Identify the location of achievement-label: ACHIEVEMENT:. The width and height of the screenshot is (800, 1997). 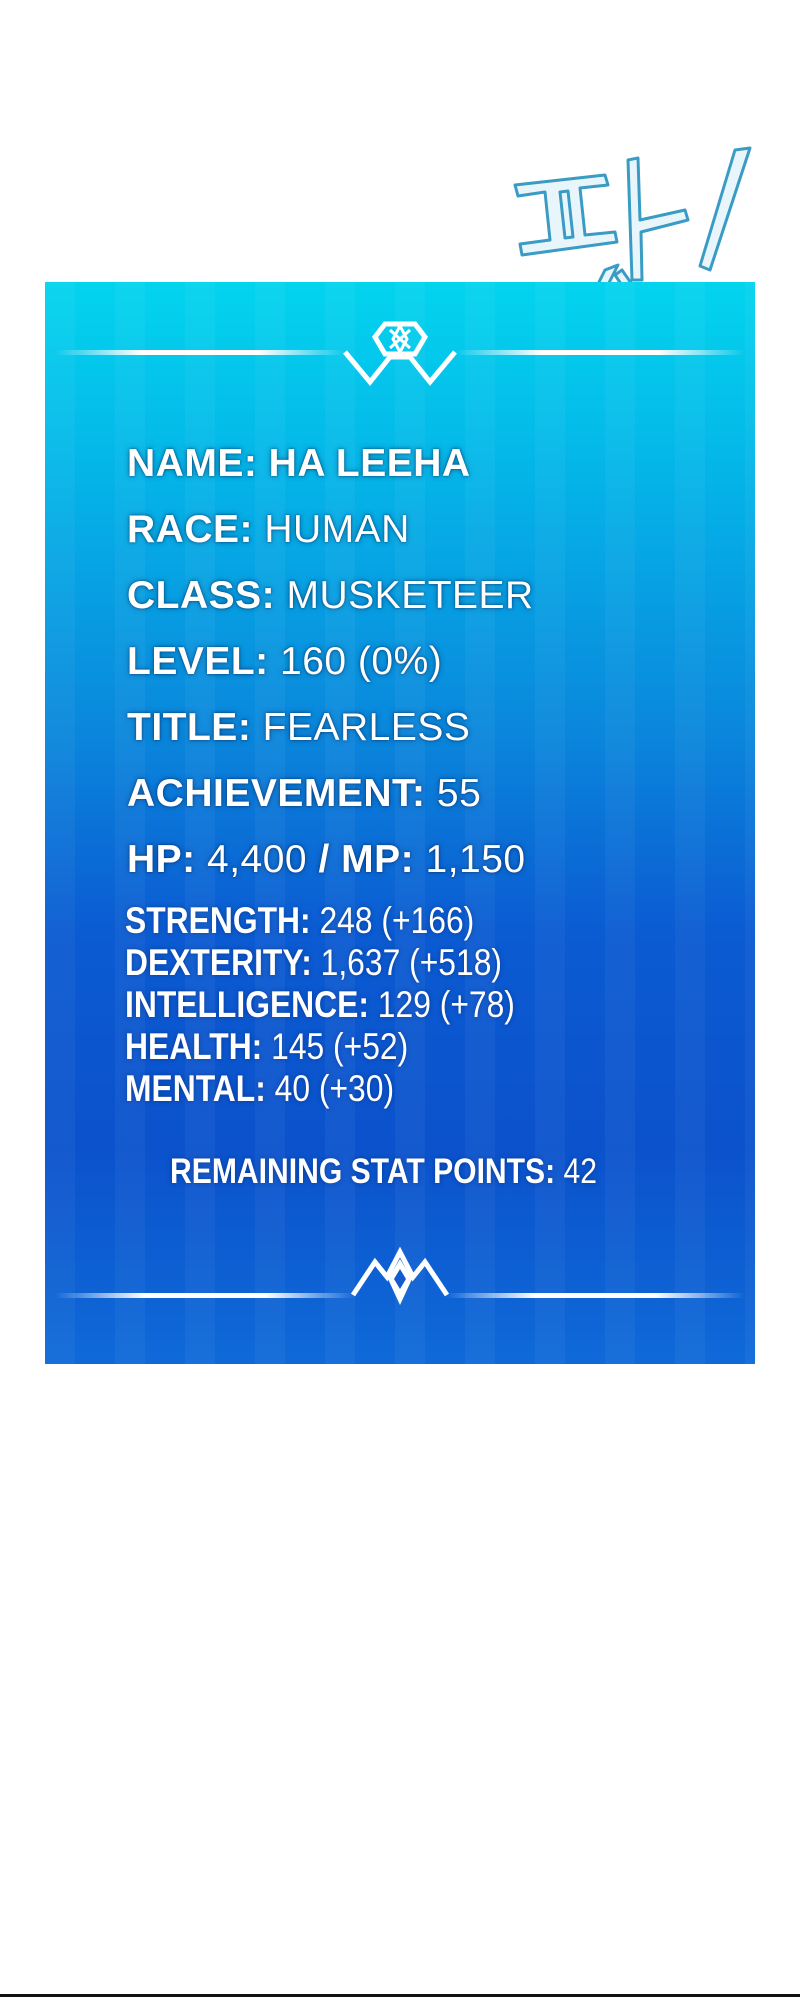
(276, 793).